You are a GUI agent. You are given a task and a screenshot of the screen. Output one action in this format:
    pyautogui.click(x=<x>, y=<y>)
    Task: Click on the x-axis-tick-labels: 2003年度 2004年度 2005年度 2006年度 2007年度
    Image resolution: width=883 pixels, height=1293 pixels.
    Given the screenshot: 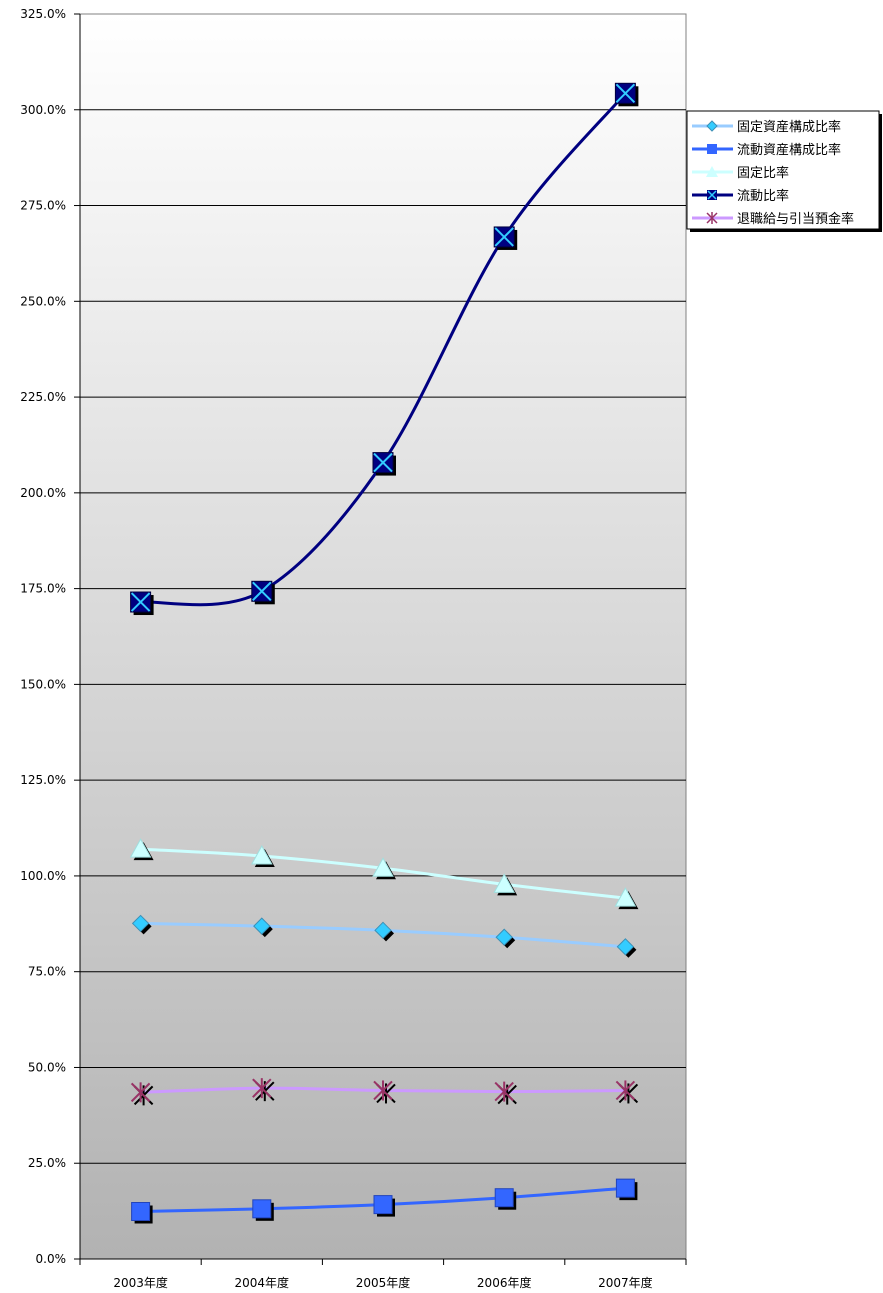 What is the action you would take?
    pyautogui.click(x=382, y=1282)
    